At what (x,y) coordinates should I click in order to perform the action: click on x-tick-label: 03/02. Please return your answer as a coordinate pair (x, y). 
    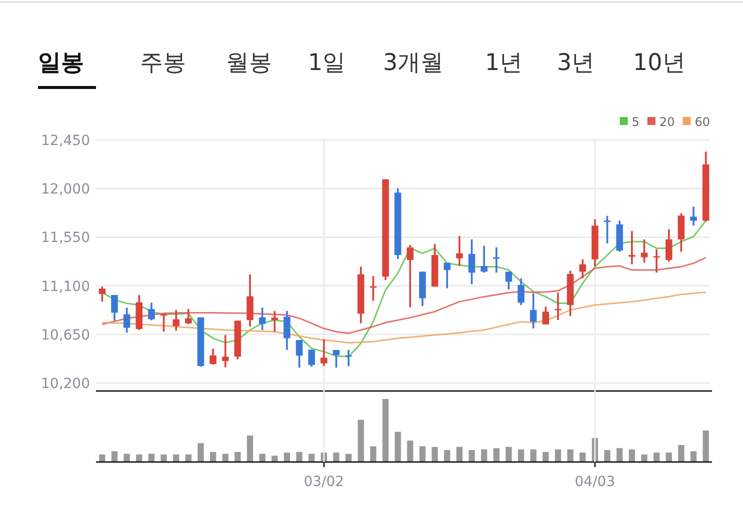
    Looking at the image, I should click on (324, 482).